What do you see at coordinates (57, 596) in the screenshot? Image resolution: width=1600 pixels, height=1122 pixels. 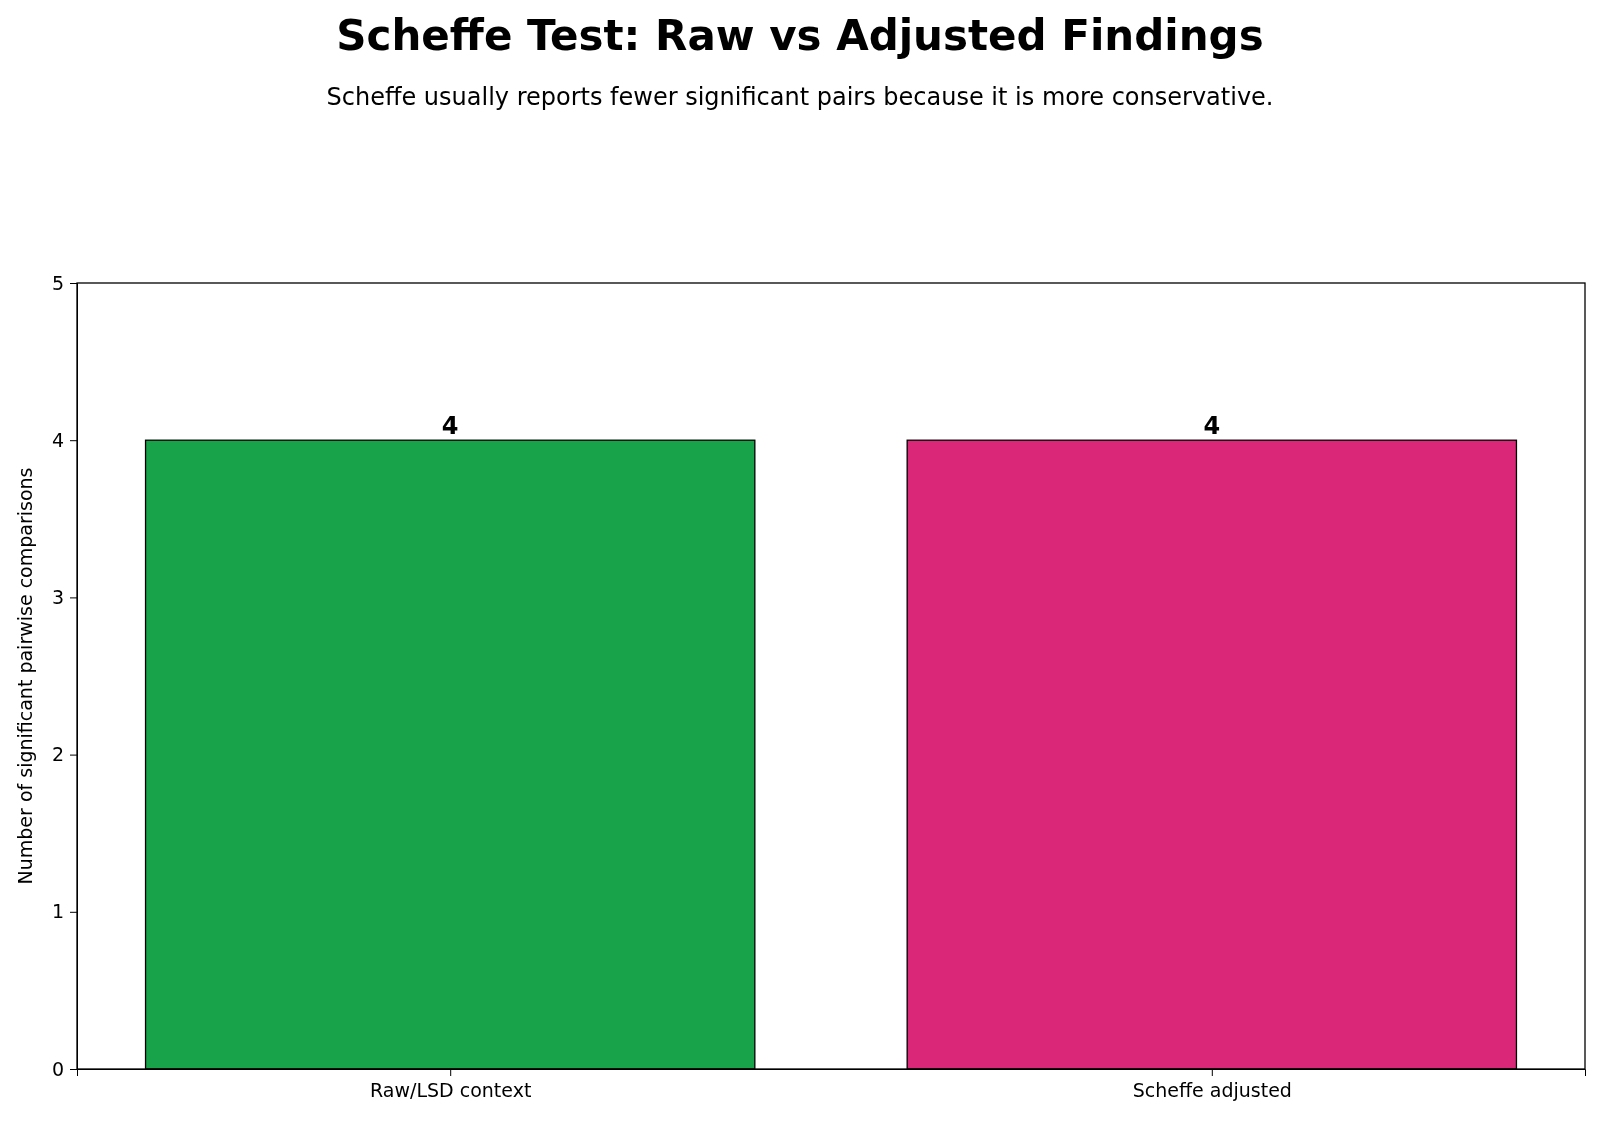 I see `y-tick-label: 3` at bounding box center [57, 596].